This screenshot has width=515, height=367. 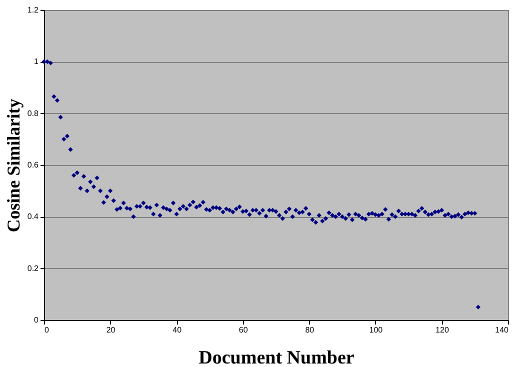 I want to click on x-tick-label: 20, so click(x=111, y=330).